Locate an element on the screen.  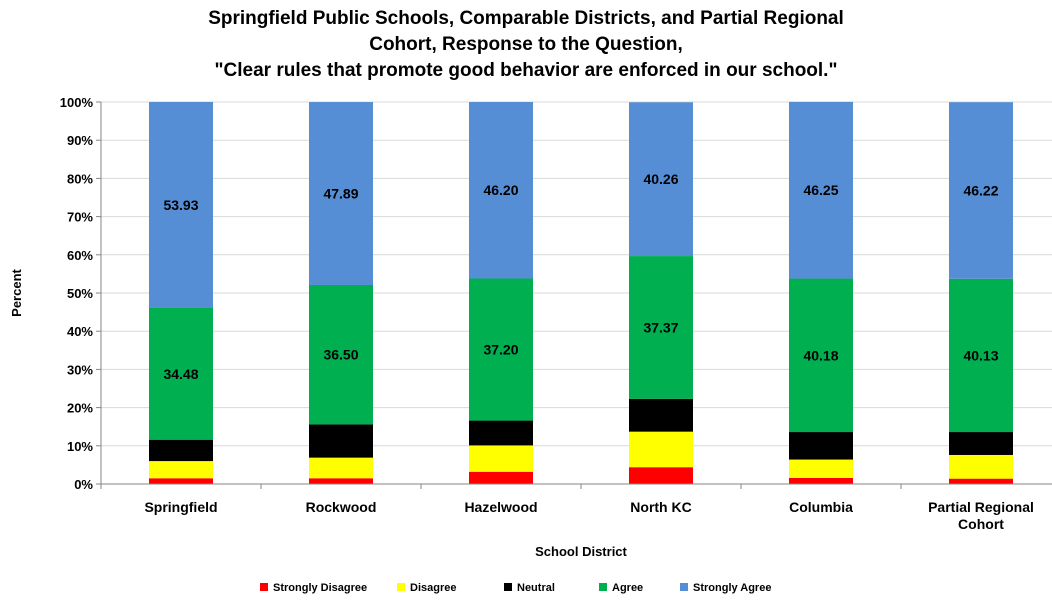
x-tick-label: Rockwood is located at coordinates (341, 507).